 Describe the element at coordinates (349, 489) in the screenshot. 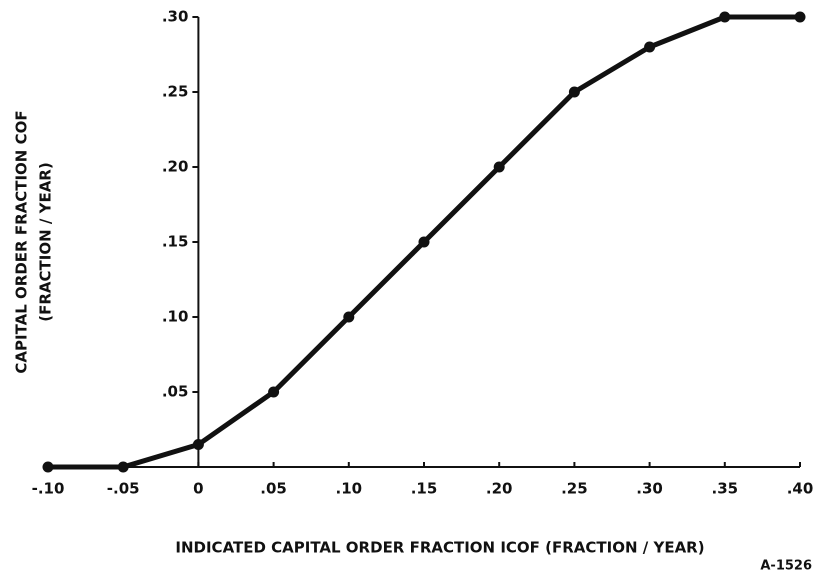

I see `x-tick-label: .10` at that location.